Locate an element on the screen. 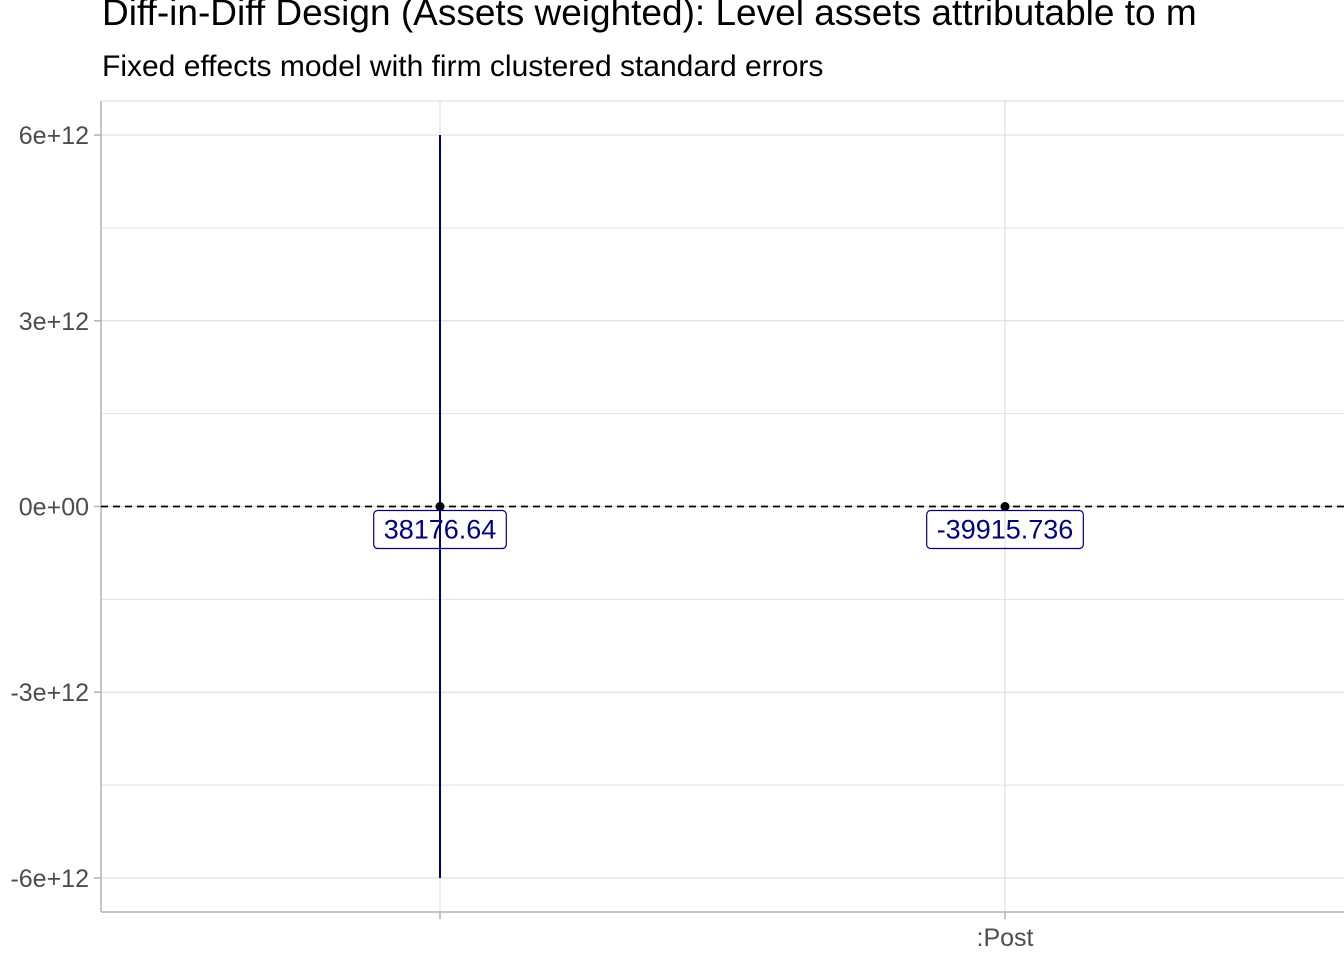  y-tick-label: 6e+12 is located at coordinates (54, 136).